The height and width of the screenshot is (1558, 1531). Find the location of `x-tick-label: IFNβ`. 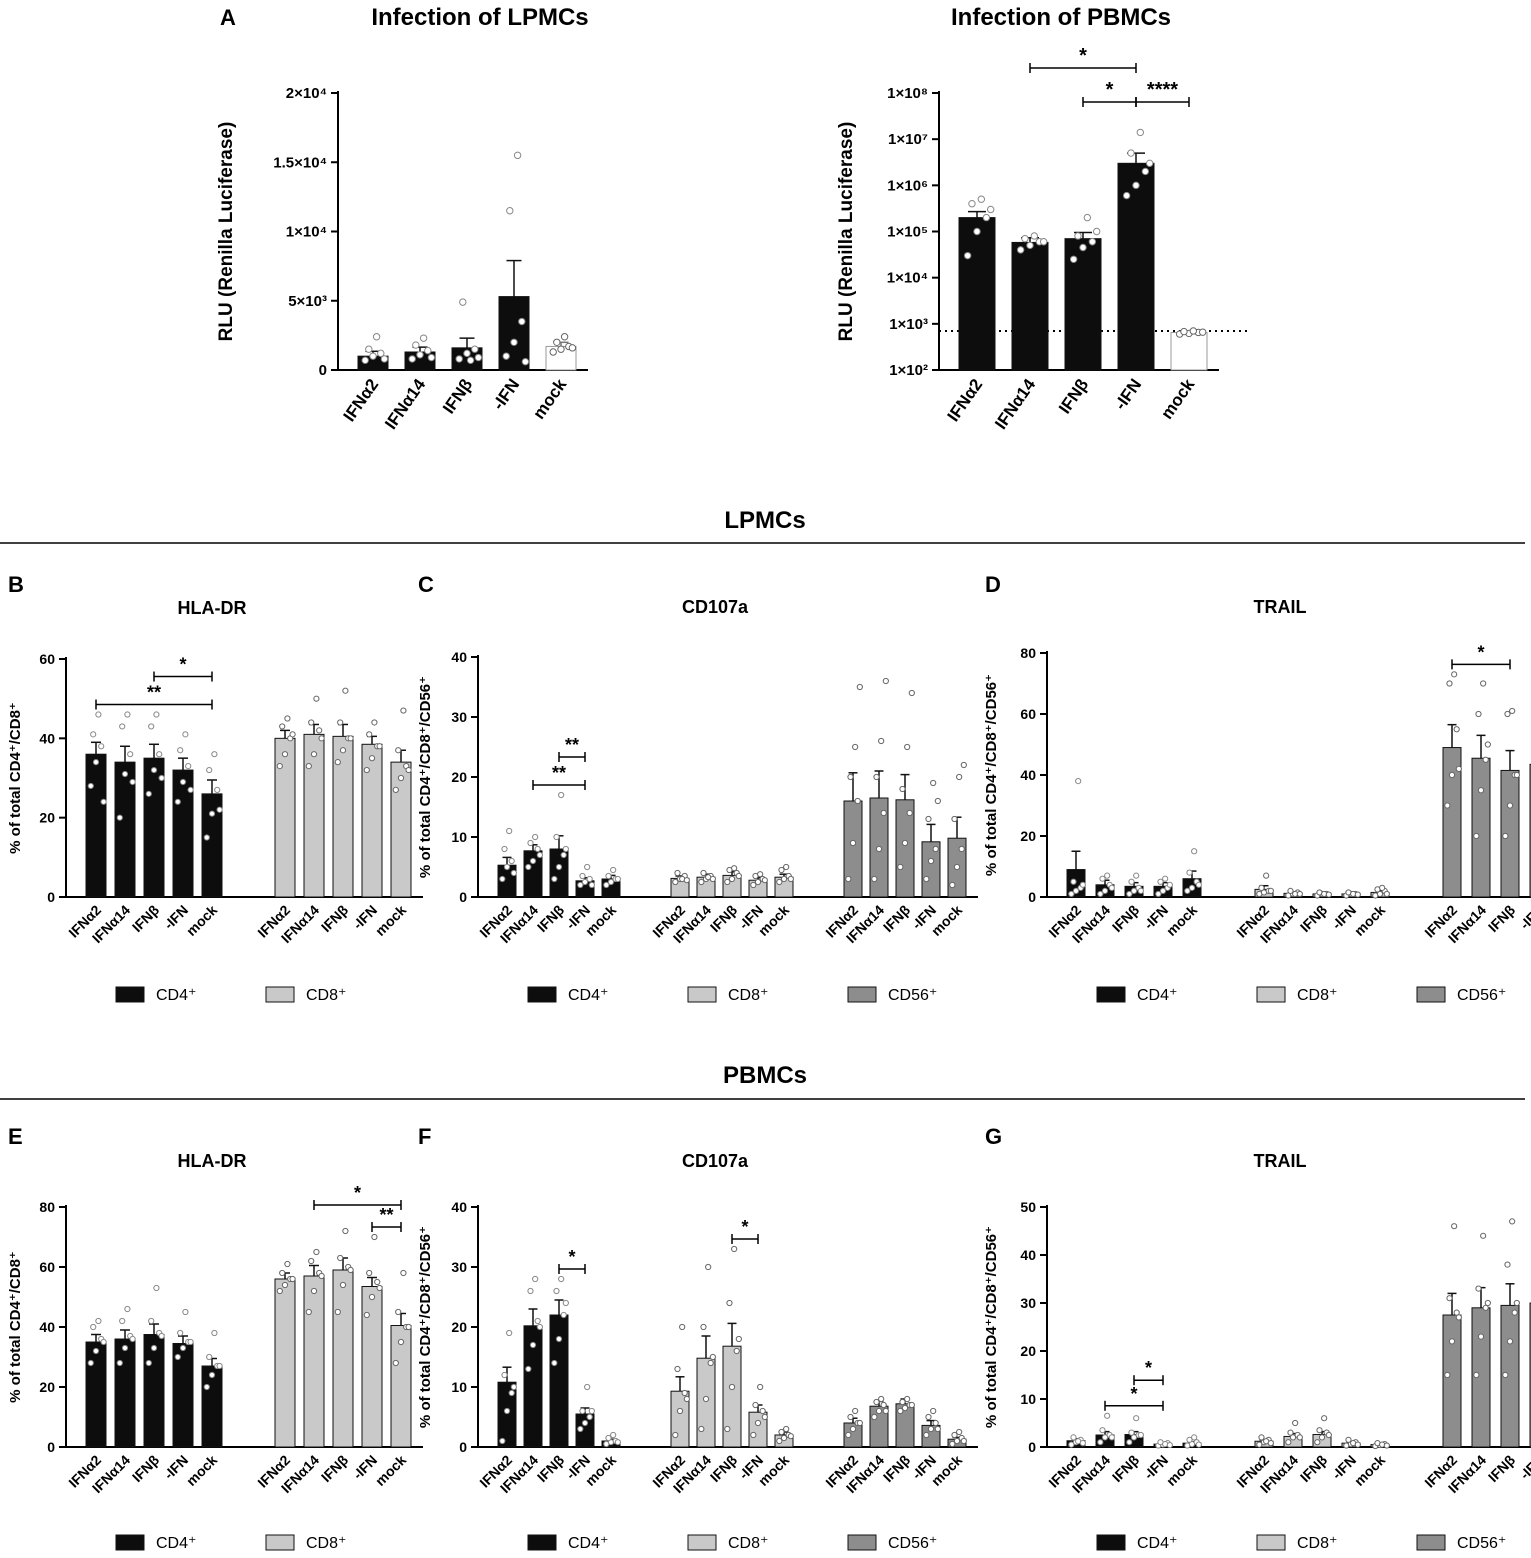

x-tick-label: IFNβ is located at coordinates (897, 918).